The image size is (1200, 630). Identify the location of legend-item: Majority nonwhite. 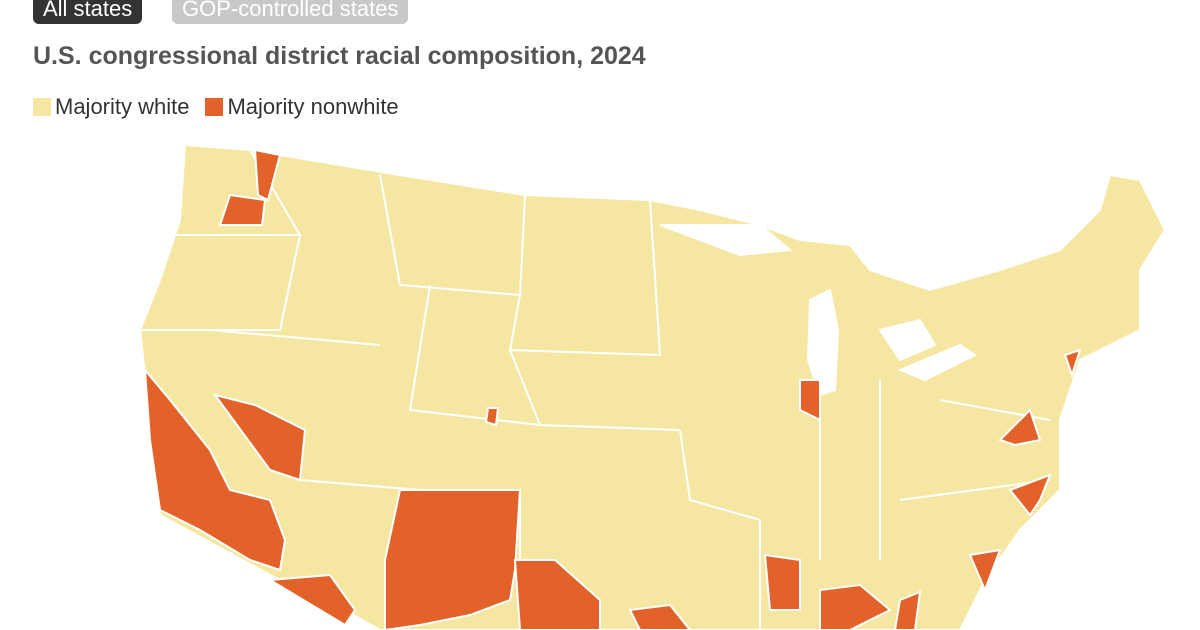
(302, 107).